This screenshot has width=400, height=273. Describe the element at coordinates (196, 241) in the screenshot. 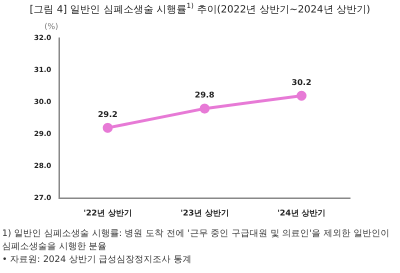

I see `text: 1) 일반인 심폐소생술 시행률: 병원 도착 전에 '근무 중인 구급대원 및 의료인'을 제외한 일반인이 심폐소생술을 시행한 분율` at that location.